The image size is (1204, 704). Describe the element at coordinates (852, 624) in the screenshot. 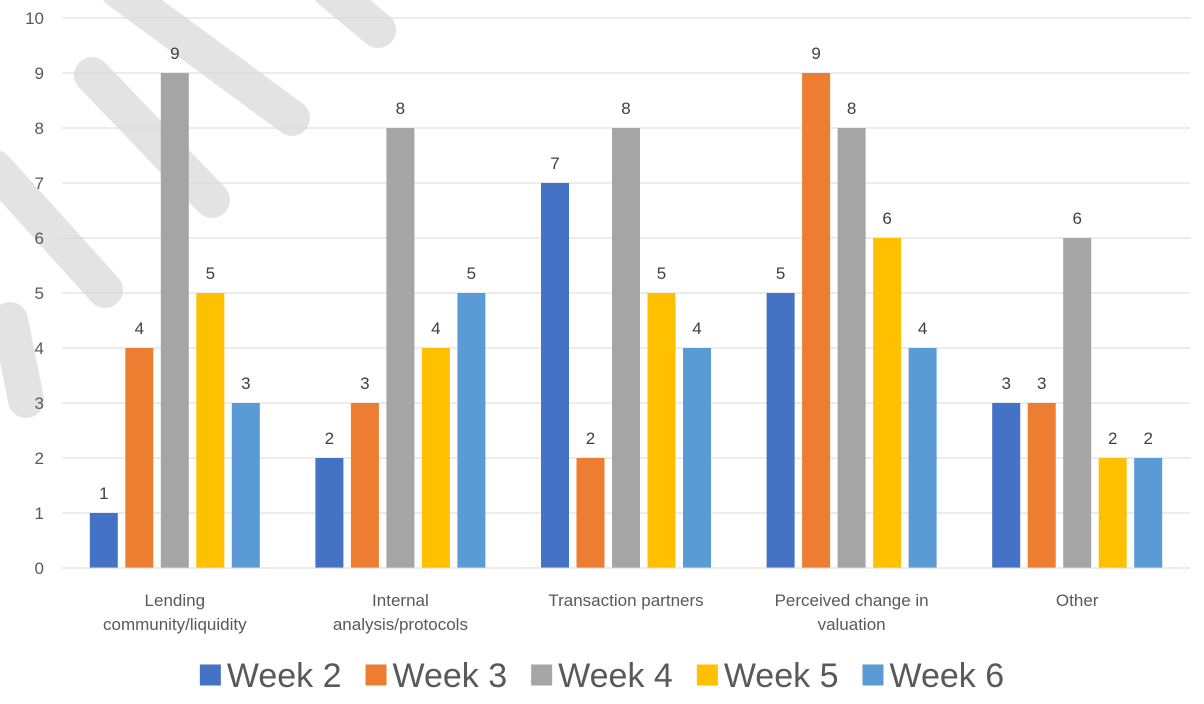

I see `category-label: valuation` at that location.